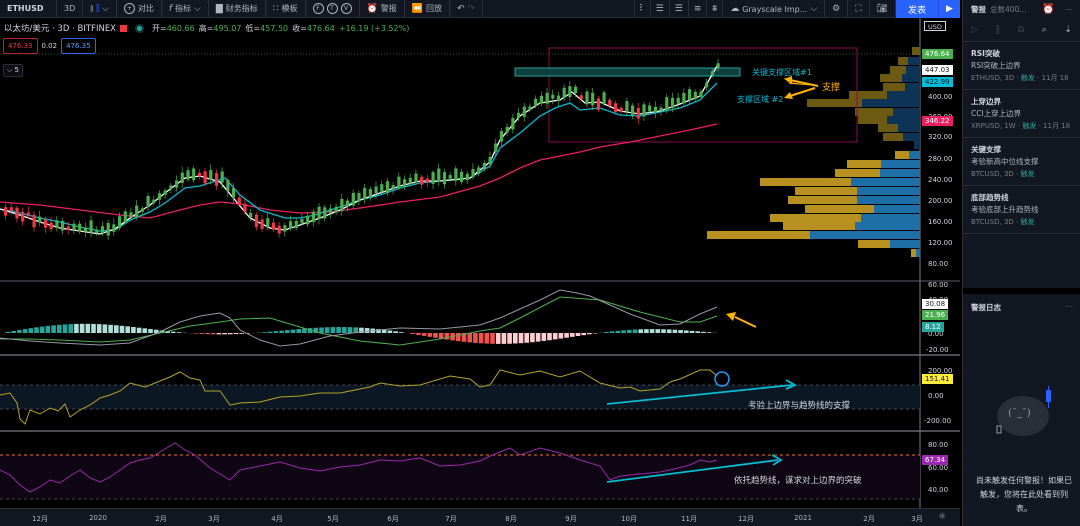  I want to click on alert-item: 上穿边界 CCI上穿上边界 XRPUSD, 1W · 触发 · 11月 18, so click(1021, 114).